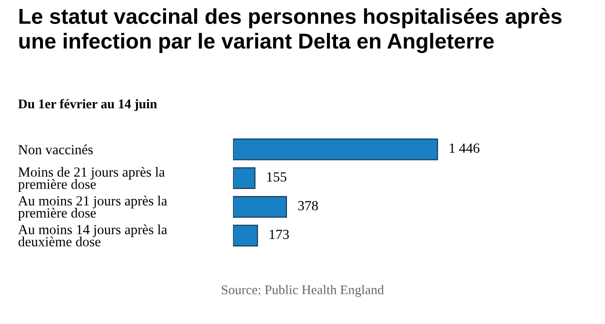 The width and height of the screenshot is (605, 324). I want to click on data-label: 378, so click(308, 205).